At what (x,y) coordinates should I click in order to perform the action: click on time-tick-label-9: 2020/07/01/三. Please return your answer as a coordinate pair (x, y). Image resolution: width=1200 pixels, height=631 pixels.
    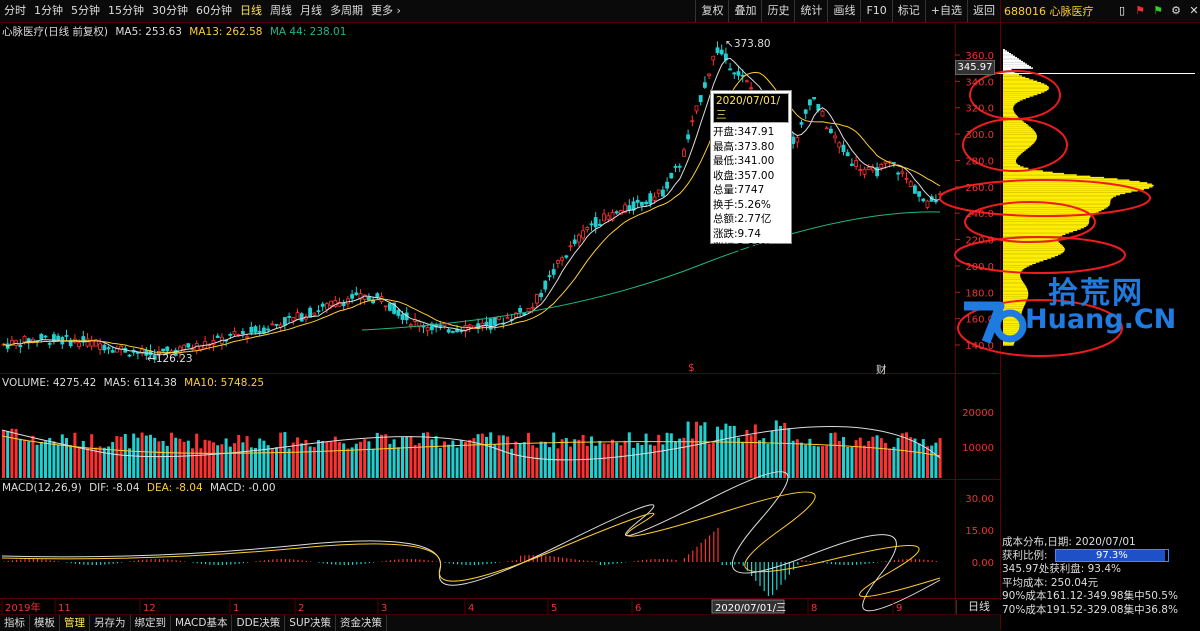
    Looking at the image, I should click on (750, 608).